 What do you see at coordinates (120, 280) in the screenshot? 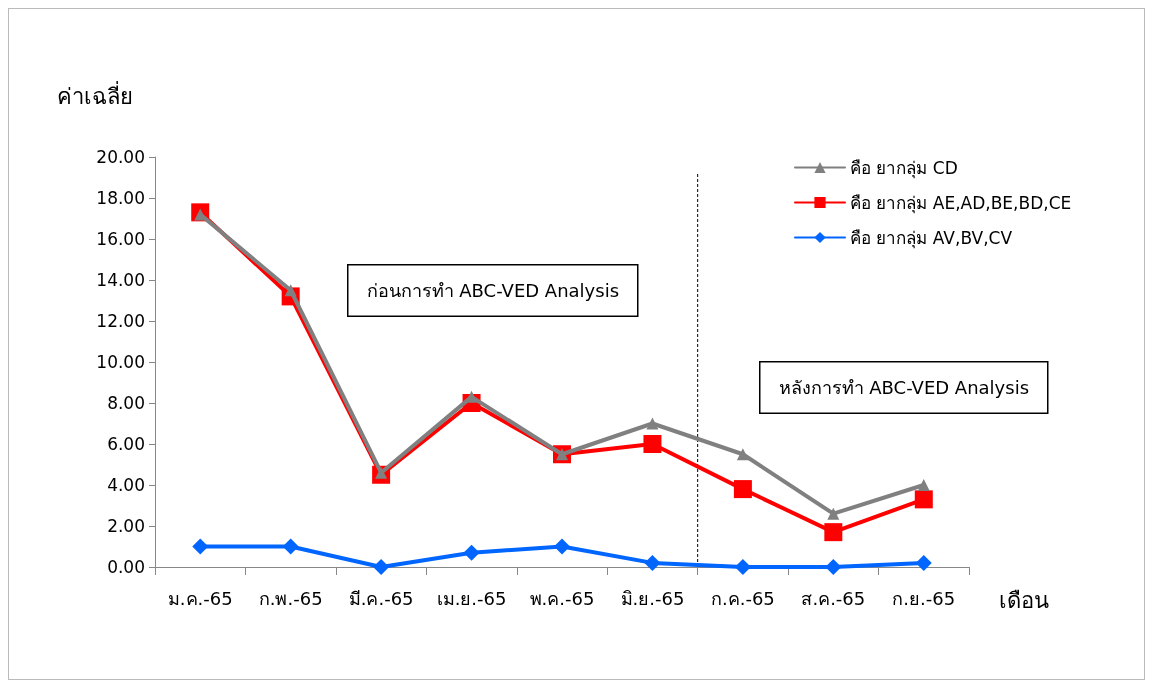
I see `y-tick-label: 14.00` at bounding box center [120, 280].